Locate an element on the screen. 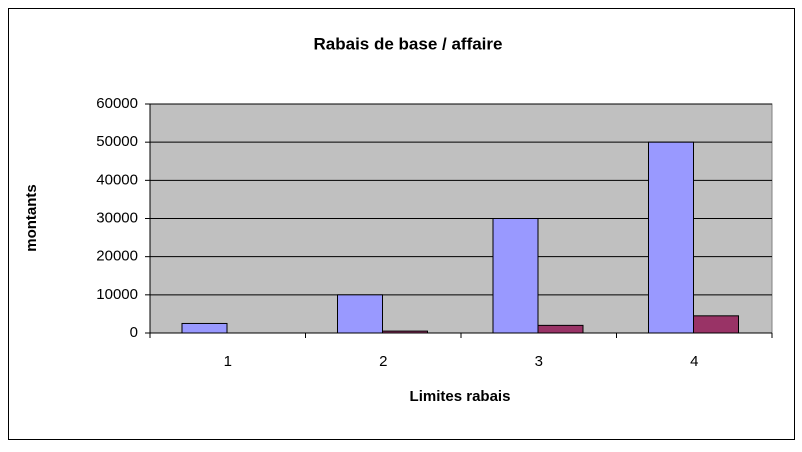 This screenshot has height=452, width=802. y-tick-label: 30000 is located at coordinates (117, 217).